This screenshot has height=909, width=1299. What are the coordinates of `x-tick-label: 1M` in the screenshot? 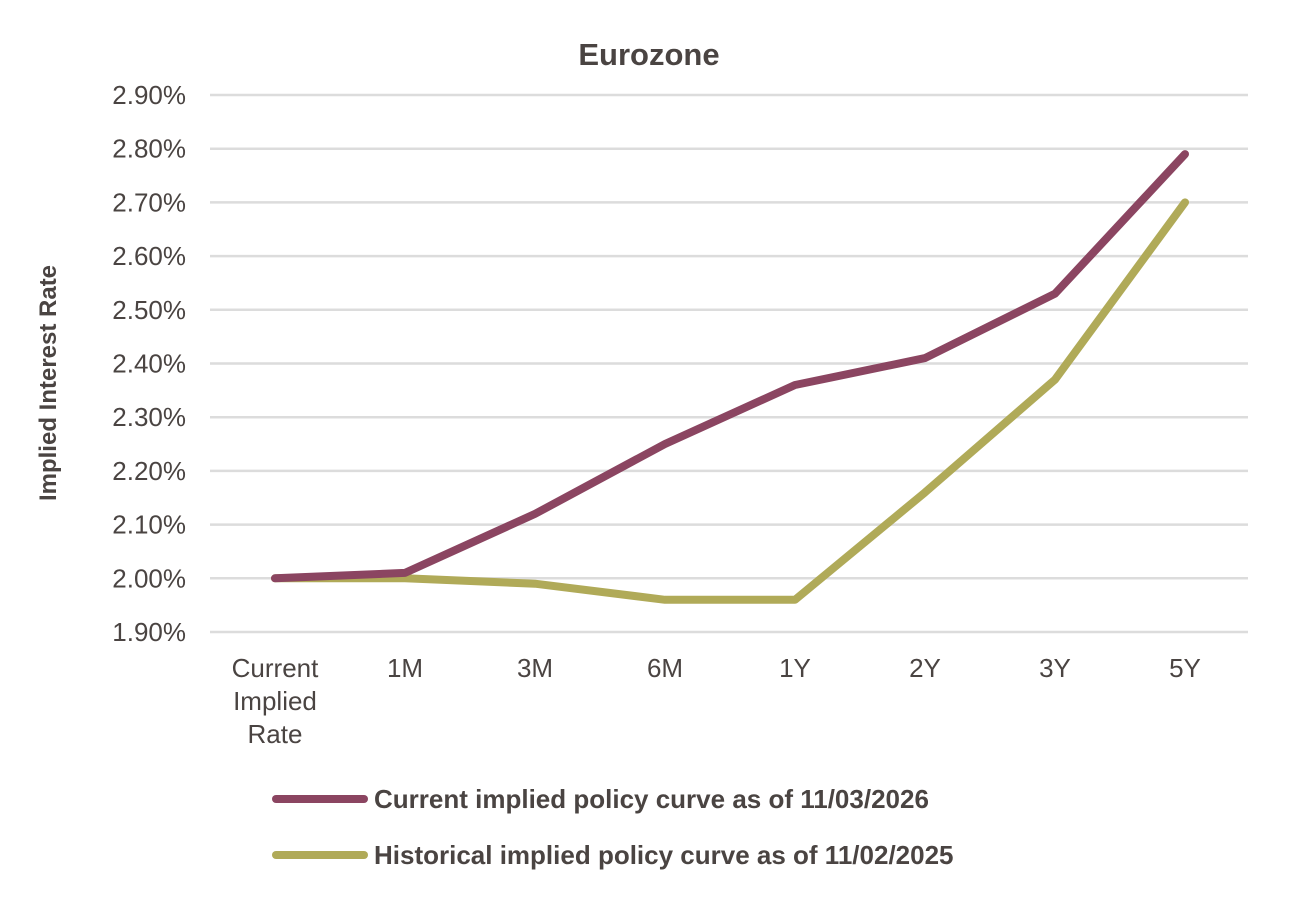 It's located at (405, 668).